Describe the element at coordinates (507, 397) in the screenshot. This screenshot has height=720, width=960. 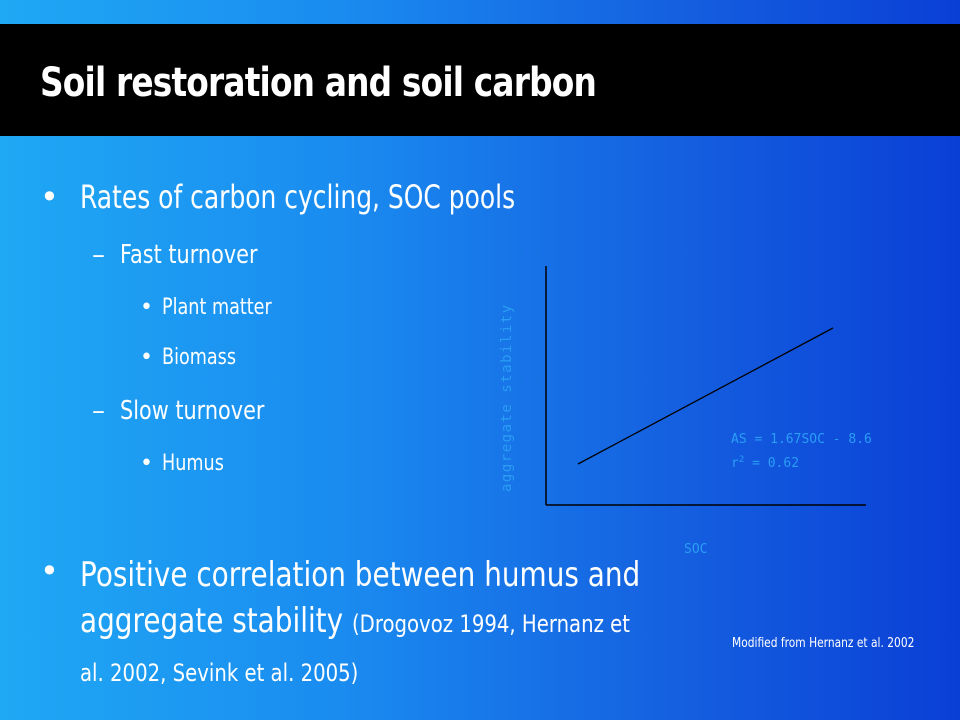
I see `y-axis-label: aggregate stability` at that location.